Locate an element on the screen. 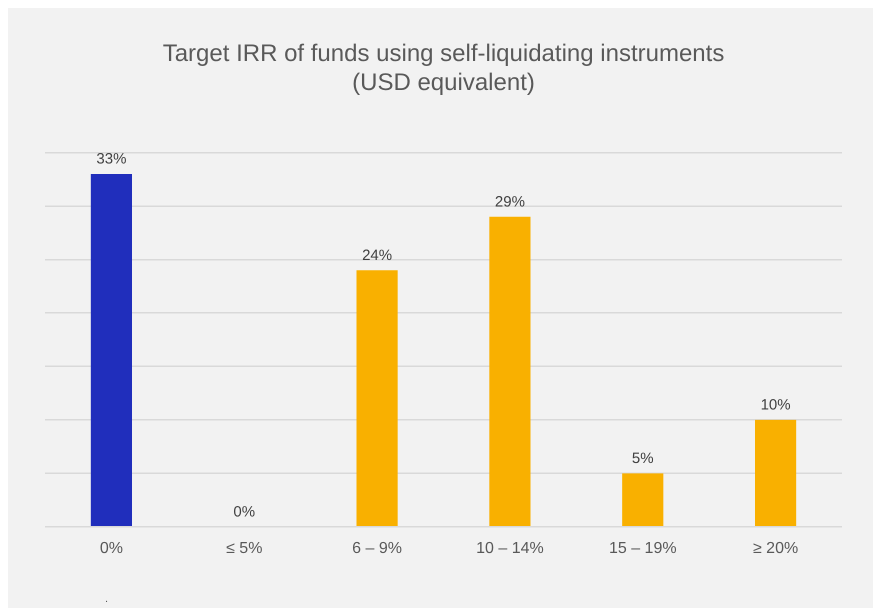 Image resolution: width=873 pixels, height=608 pixels. data-label: 0% is located at coordinates (244, 511).